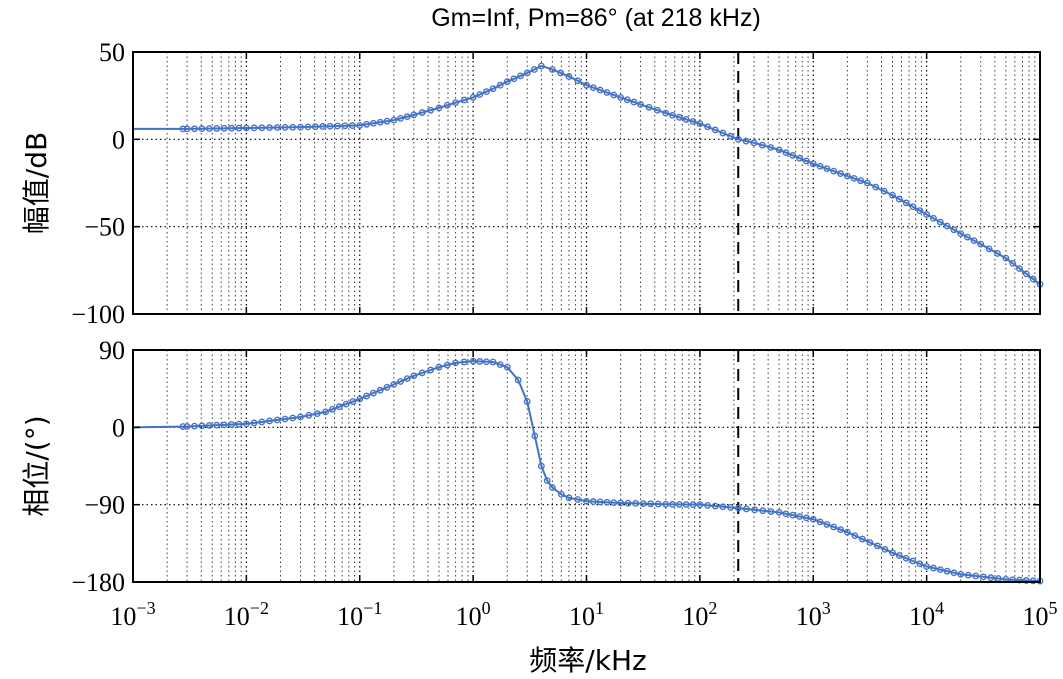  I want to click on x-tick-label: 10⁴, so click(926, 614).